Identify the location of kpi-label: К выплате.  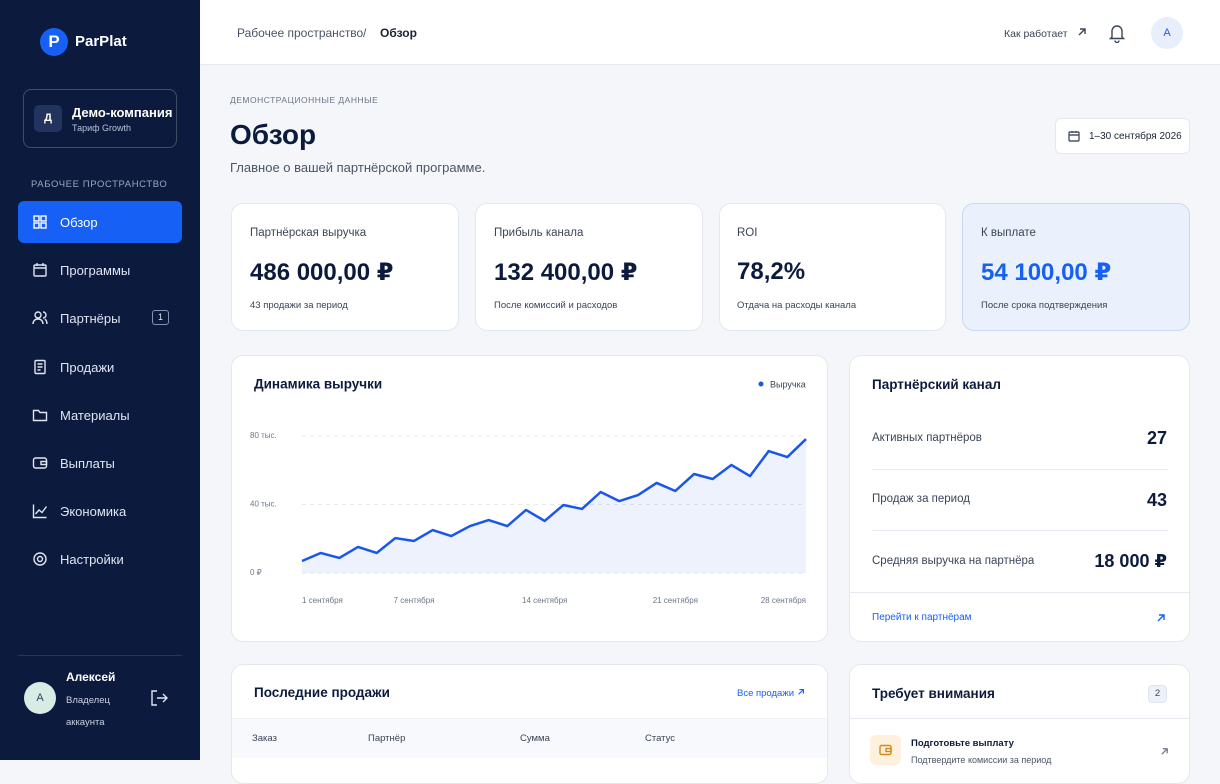
(1008, 233).